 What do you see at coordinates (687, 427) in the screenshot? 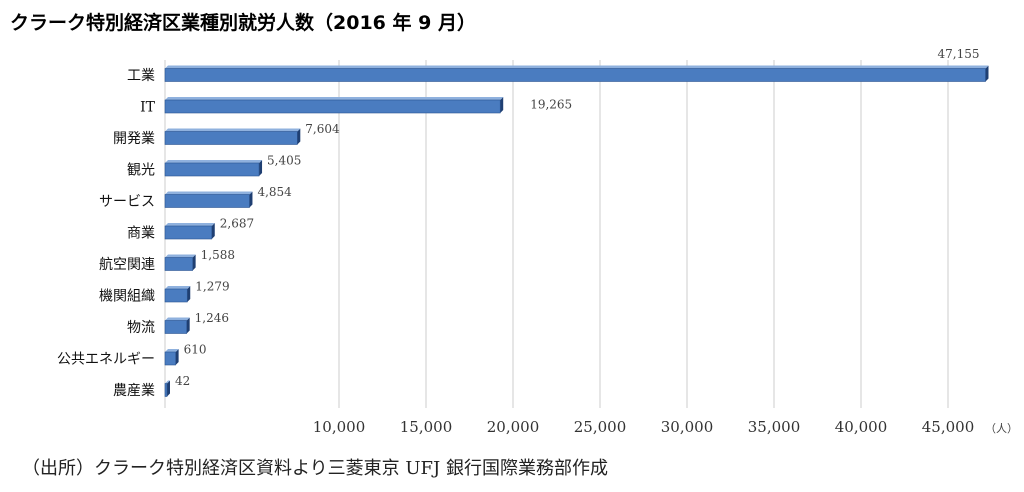
I see `x-tick-label-4: 30,000` at bounding box center [687, 427].